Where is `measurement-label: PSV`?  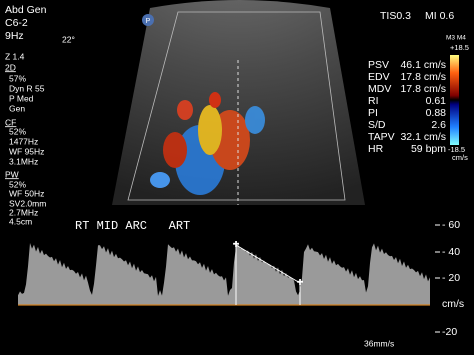
measurement-label: PSV is located at coordinates (378, 65).